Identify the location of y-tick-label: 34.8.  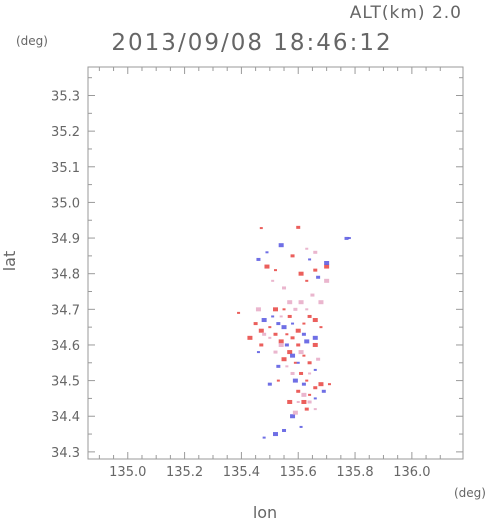
(65, 275).